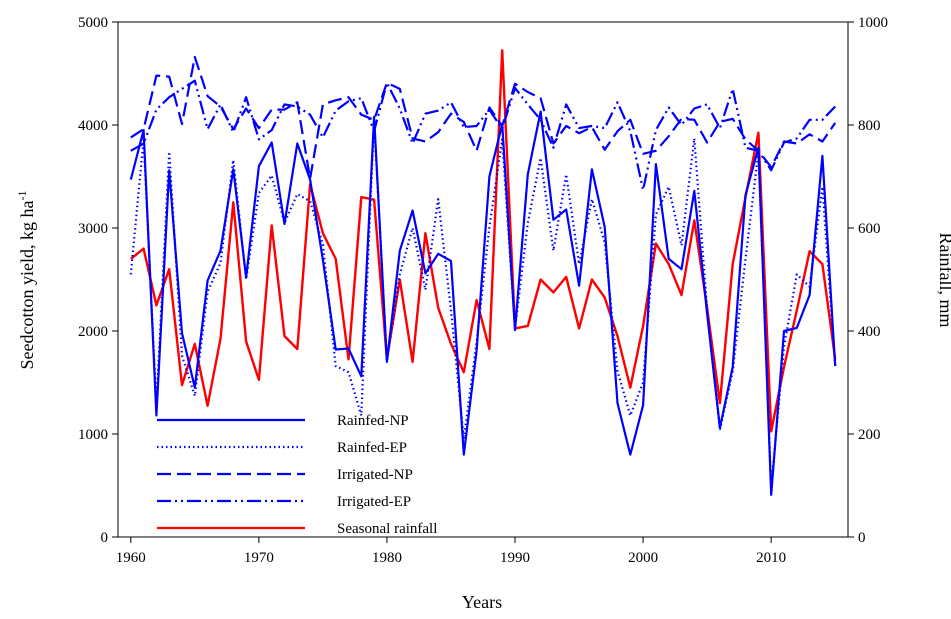 The image size is (951, 619). What do you see at coordinates (131, 558) in the screenshot?
I see `x-tick-label: 1960` at bounding box center [131, 558].